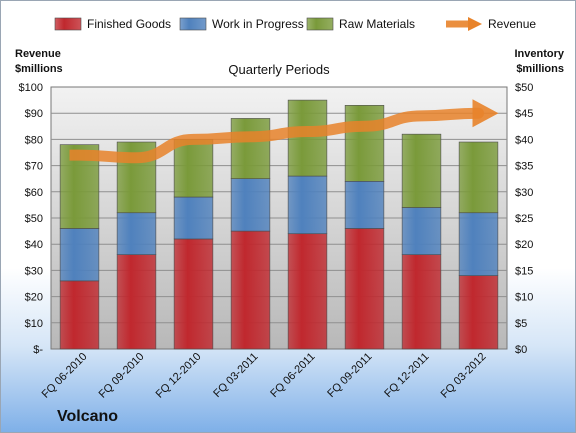  Describe the element at coordinates (377, 24) in the screenshot. I see `legend-label: Raw Materials` at that location.